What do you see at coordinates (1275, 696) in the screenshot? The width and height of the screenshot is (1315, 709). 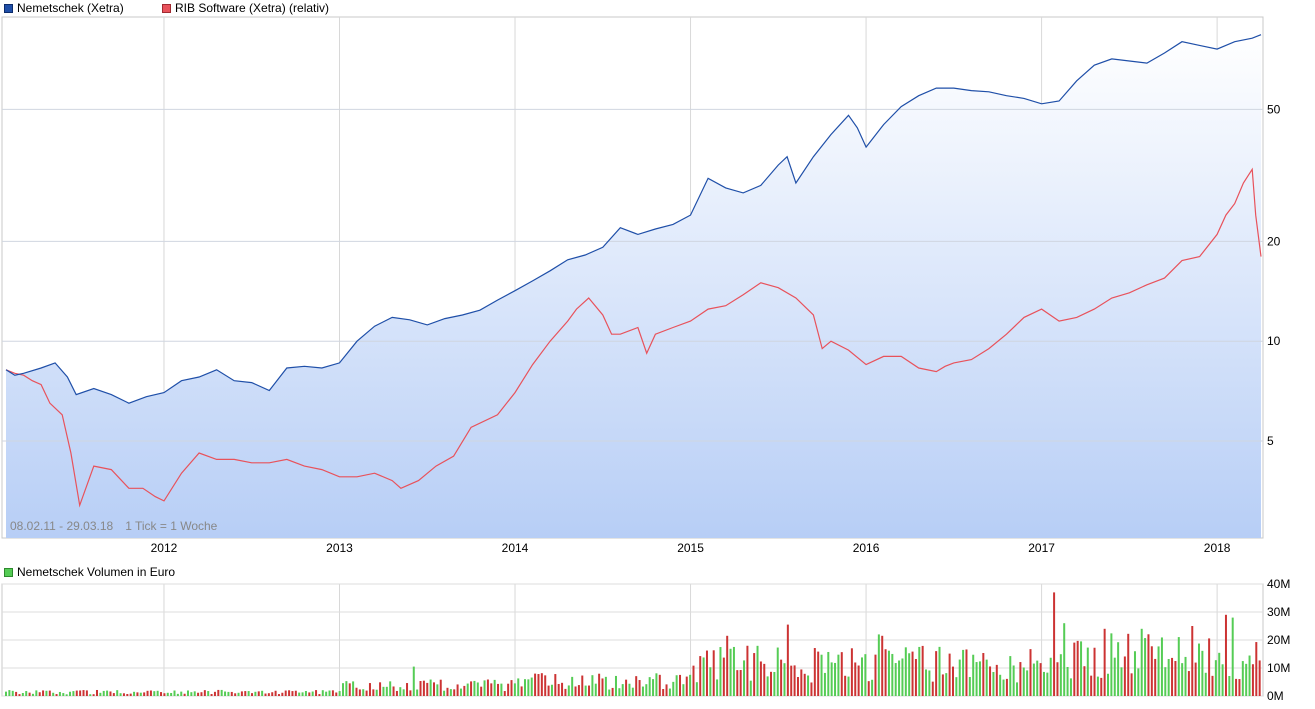 I see `vol-ytick-0M: 0M` at bounding box center [1275, 696].